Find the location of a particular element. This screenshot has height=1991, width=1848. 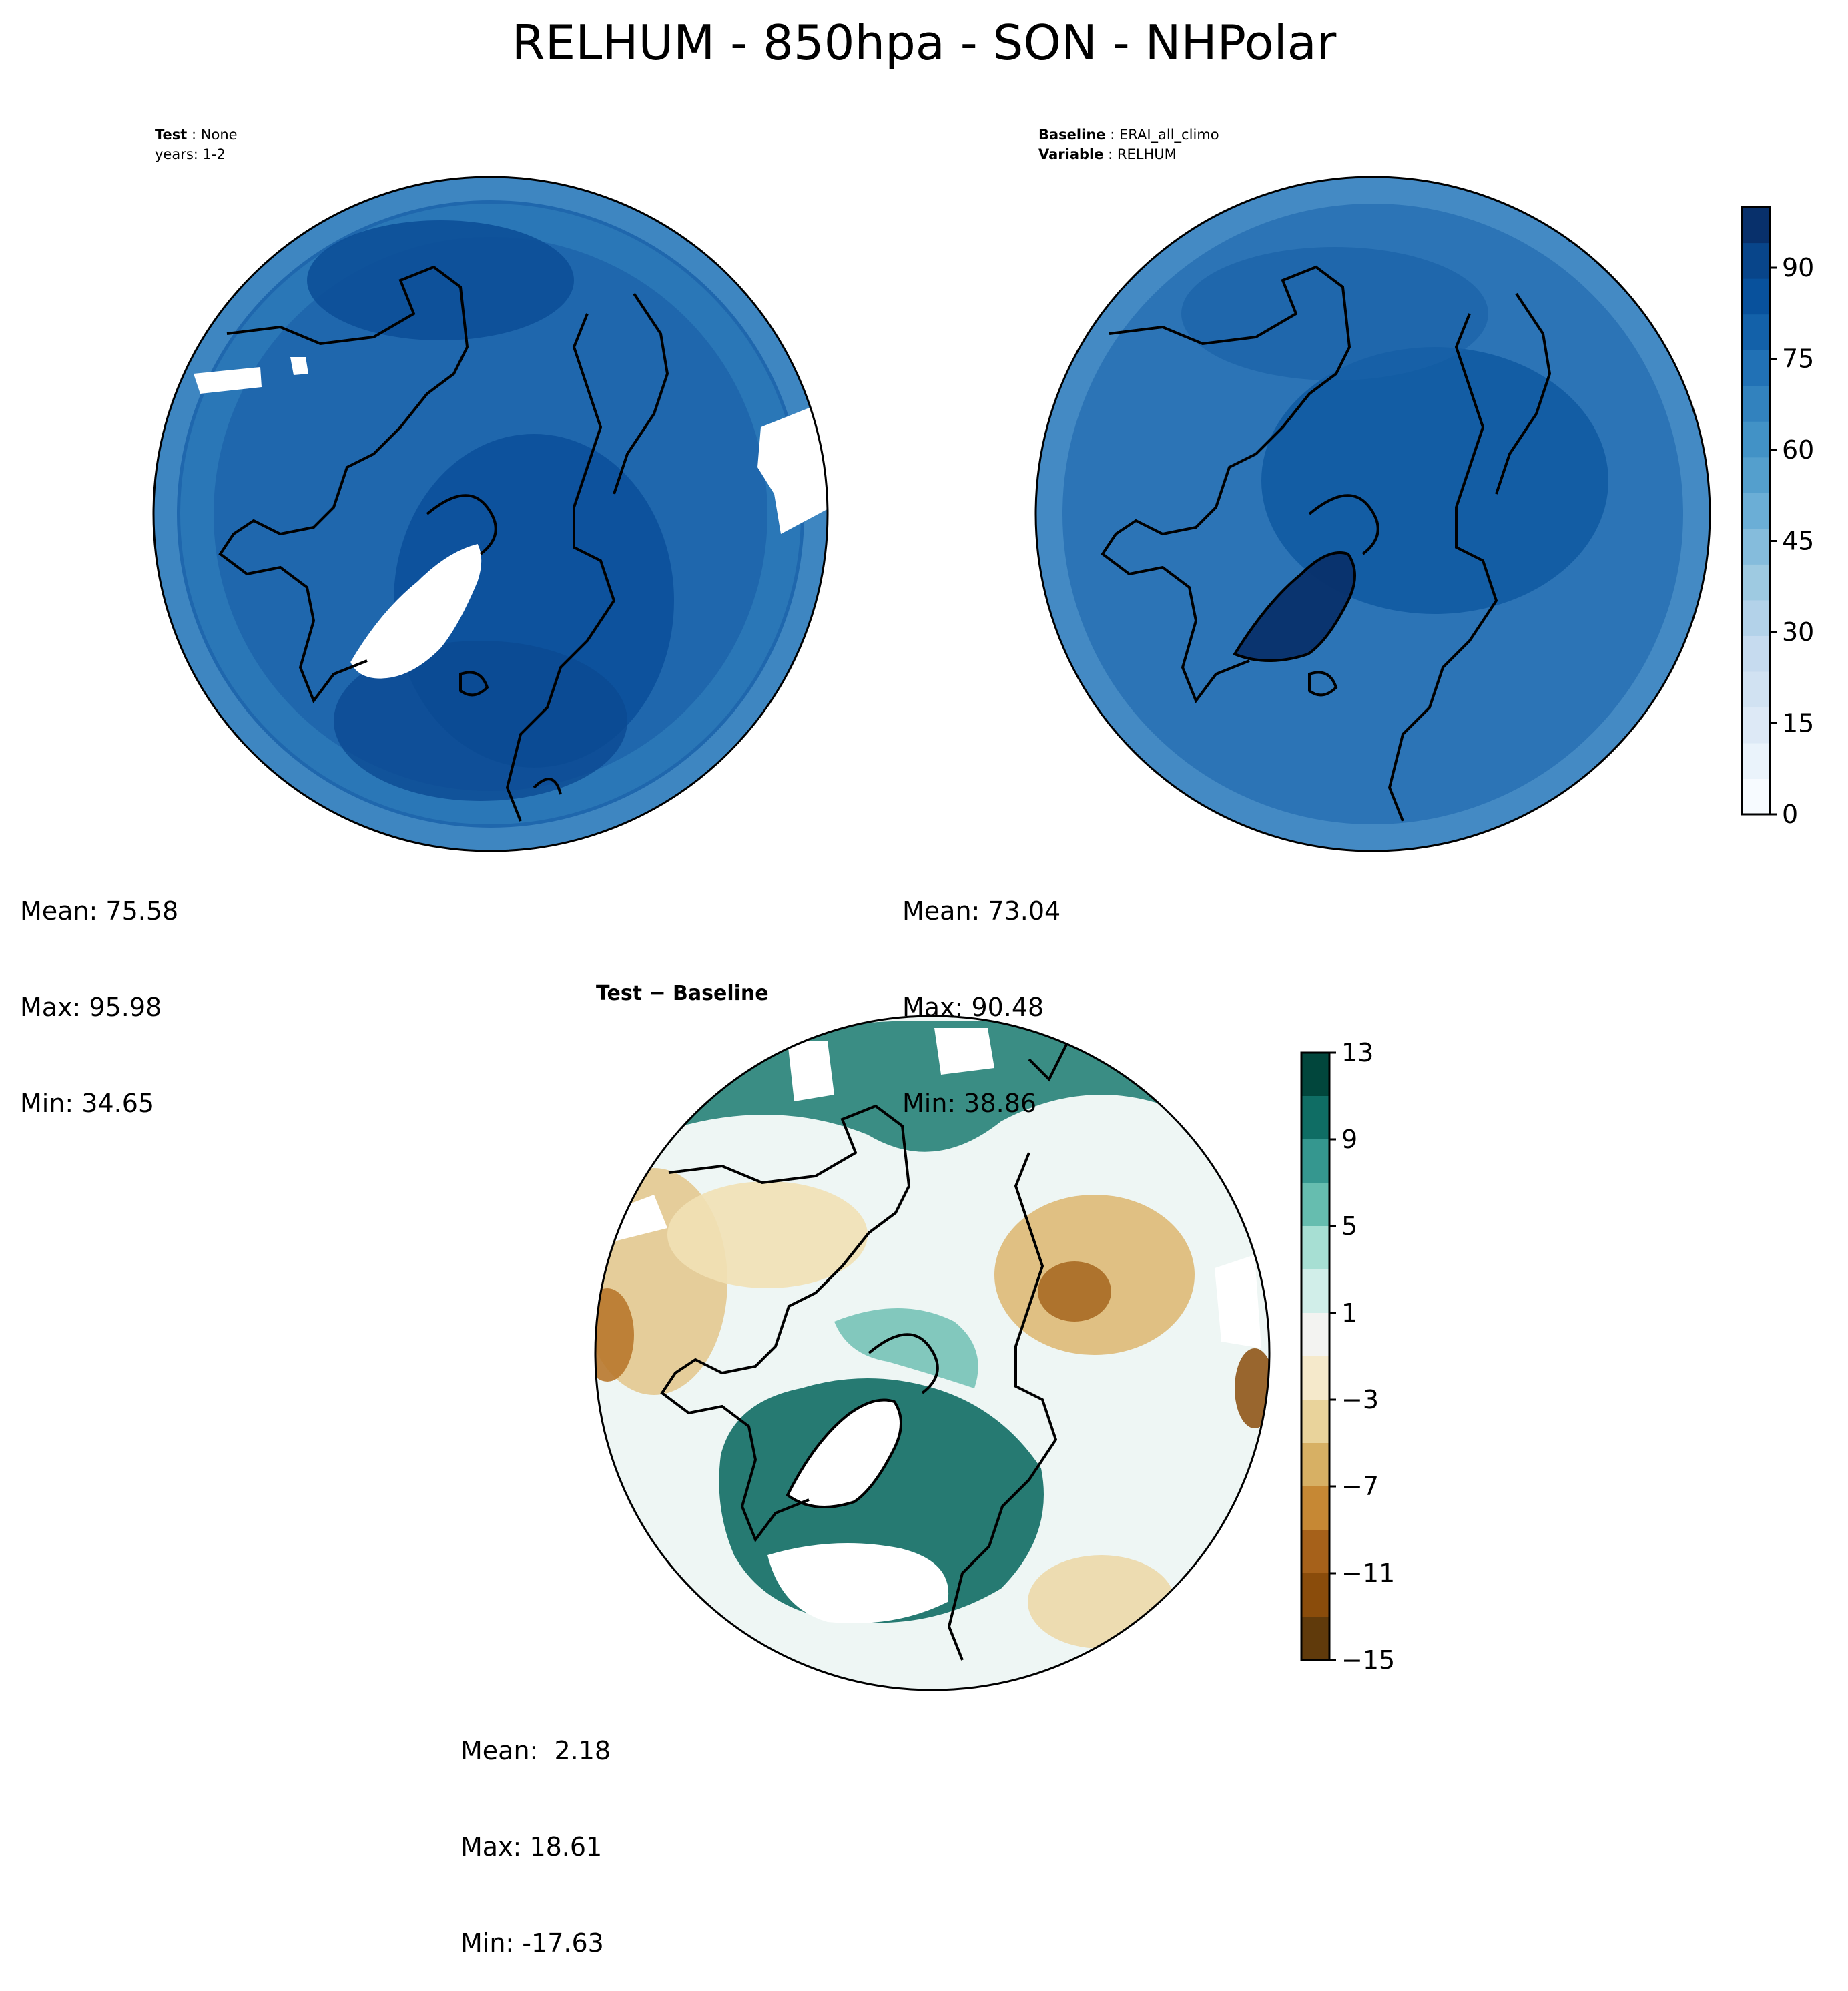

difference-colorbar-frame is located at coordinates (1316, 1356).